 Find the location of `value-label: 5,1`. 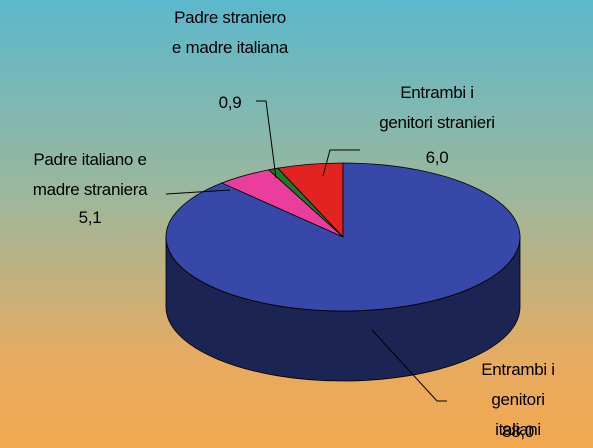

value-label: 5,1 is located at coordinates (90, 217).